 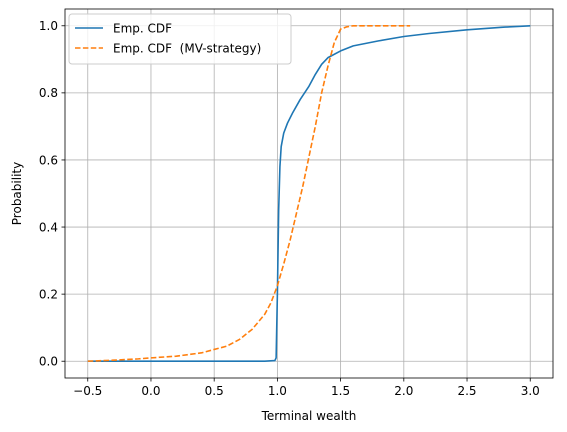 I want to click on y-tick-label: 1.0, so click(x=48, y=26).